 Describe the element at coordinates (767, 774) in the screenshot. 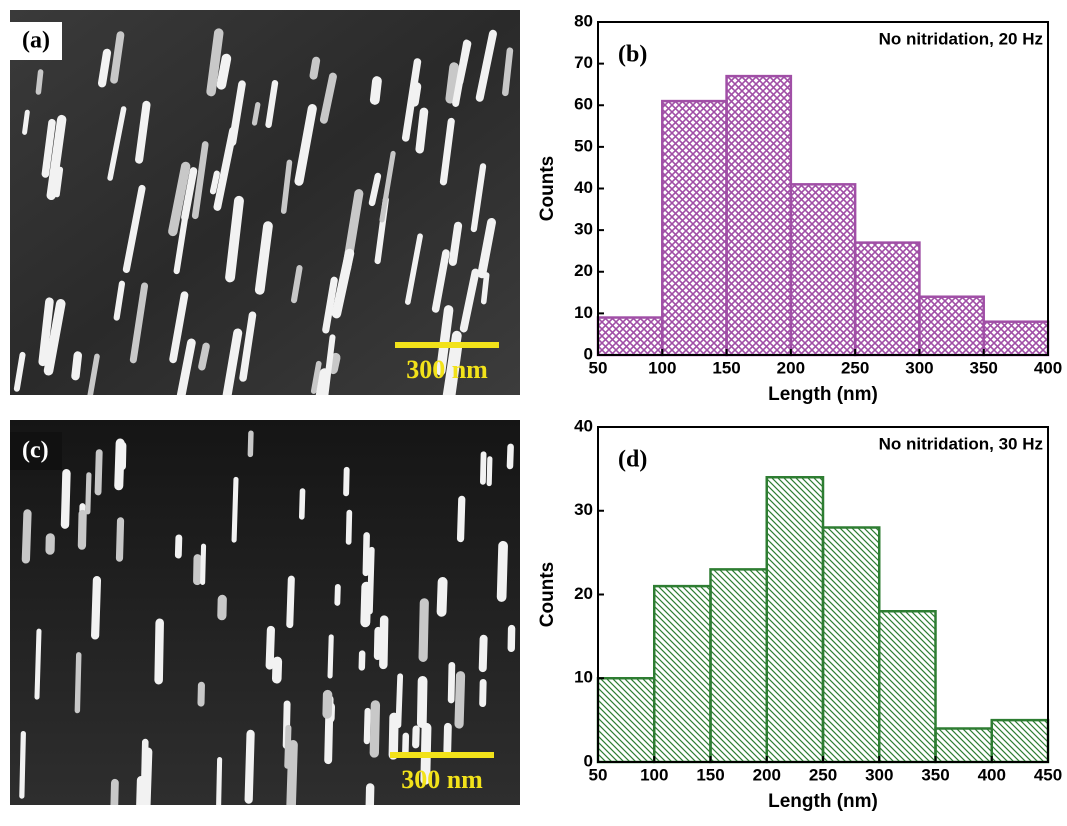

I see `x-tick-label: 200` at that location.